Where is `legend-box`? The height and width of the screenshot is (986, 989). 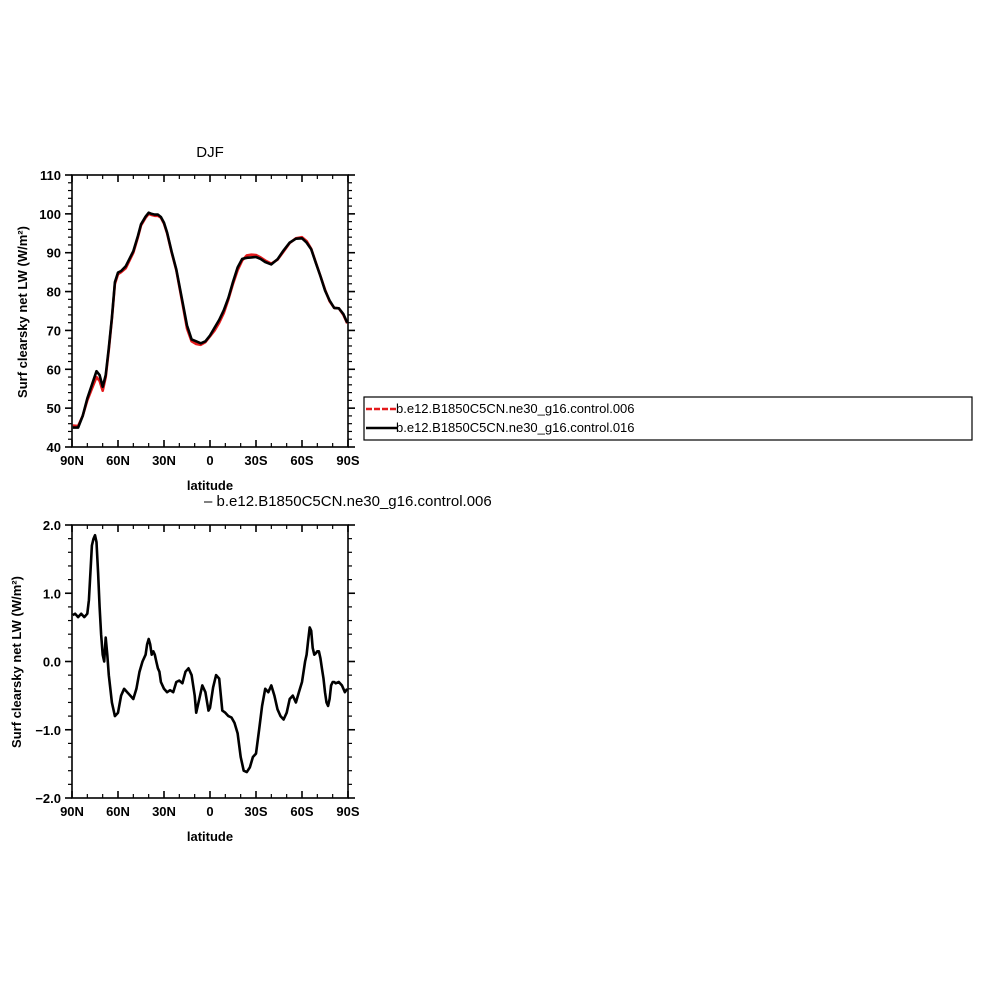
legend-box is located at coordinates (668, 418).